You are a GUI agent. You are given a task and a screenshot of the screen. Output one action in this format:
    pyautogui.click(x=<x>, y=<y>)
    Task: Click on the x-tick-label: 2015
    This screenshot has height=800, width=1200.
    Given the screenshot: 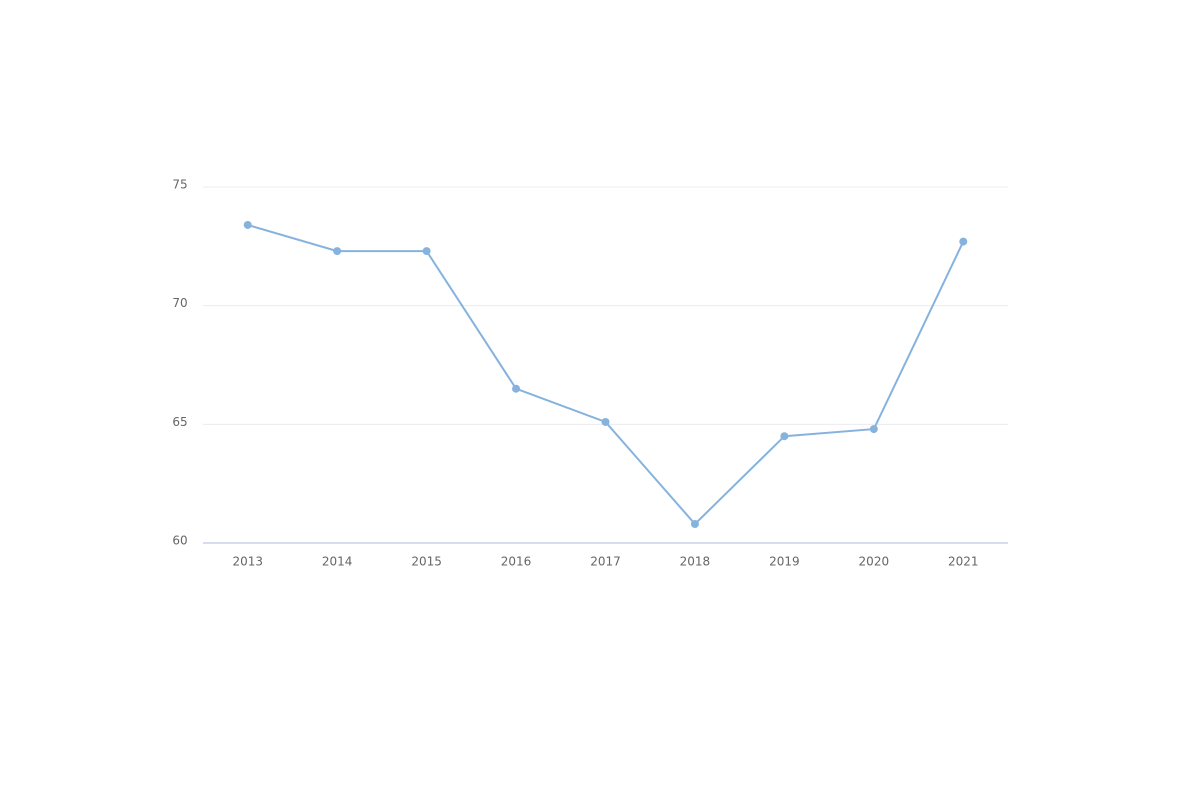 What is the action you would take?
    pyautogui.click(x=426, y=562)
    